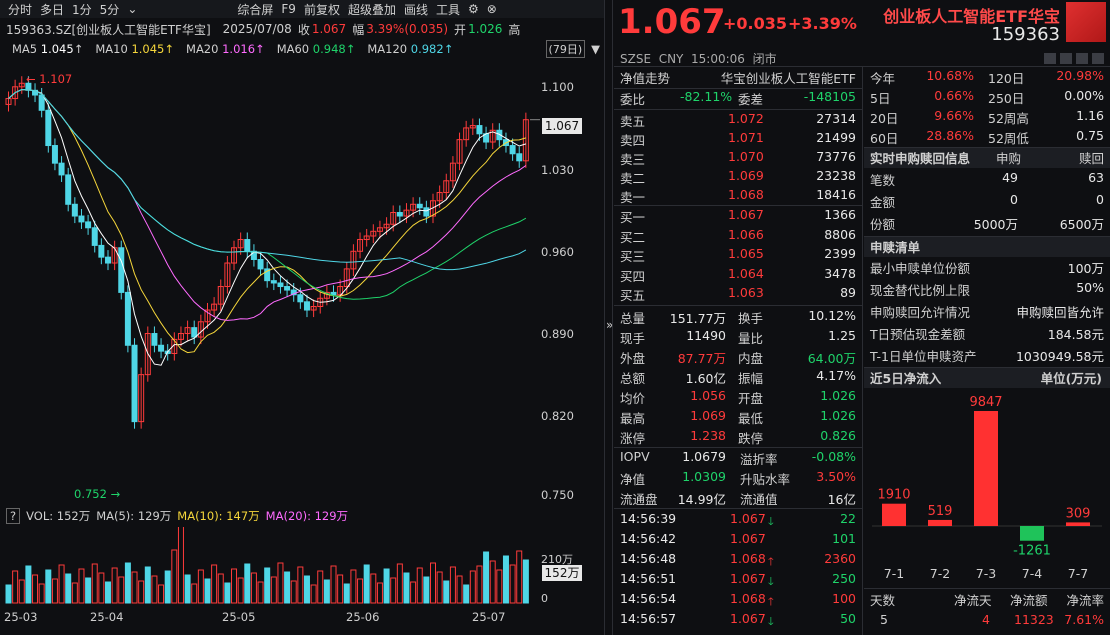 Image resolution: width=1110 pixels, height=635 pixels. What do you see at coordinates (1050, 58) in the screenshot?
I see `pen-icon` at bounding box center [1050, 58].